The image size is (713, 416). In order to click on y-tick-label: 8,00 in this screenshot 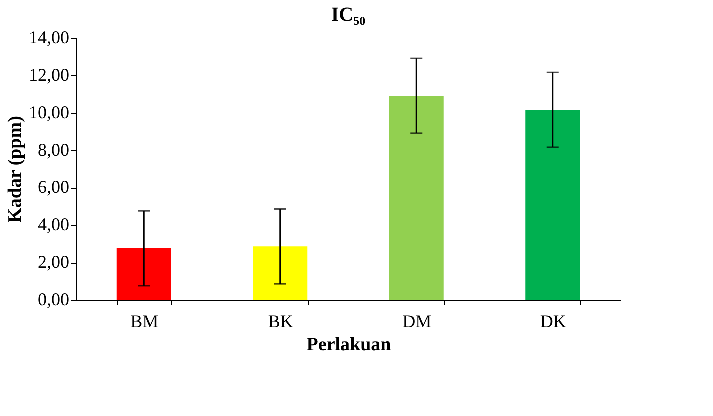, I will do `click(54, 150)`.